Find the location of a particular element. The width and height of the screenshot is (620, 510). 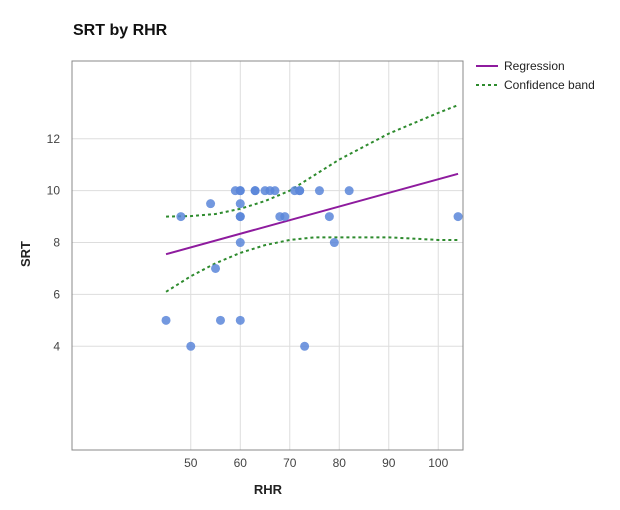

y-tick-label: 8 is located at coordinates (56, 243).